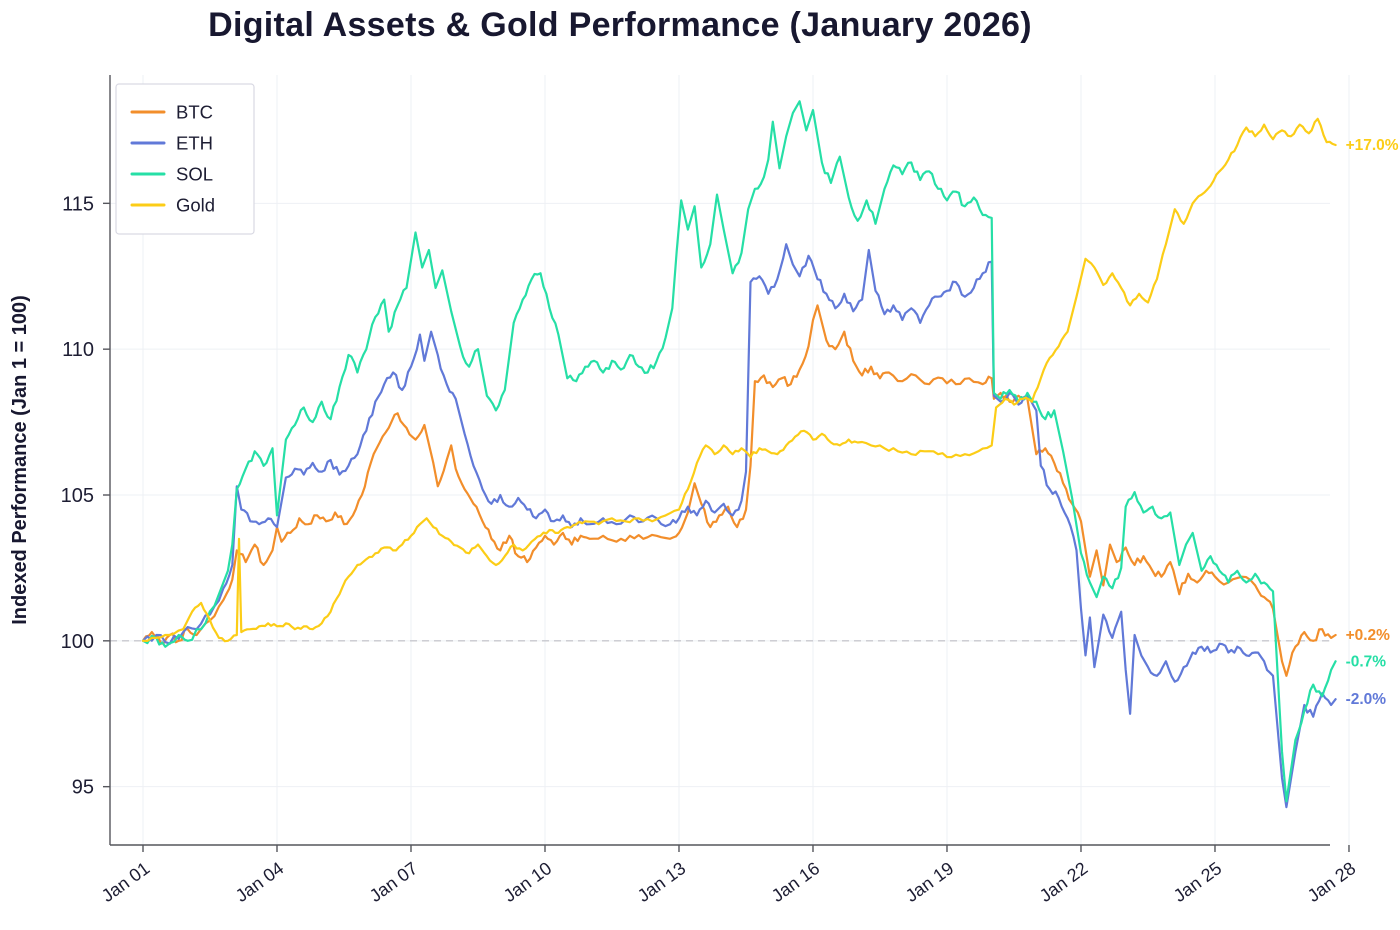 This screenshot has width=1400, height=930. I want to click on y-tick-label: 110, so click(78, 350).